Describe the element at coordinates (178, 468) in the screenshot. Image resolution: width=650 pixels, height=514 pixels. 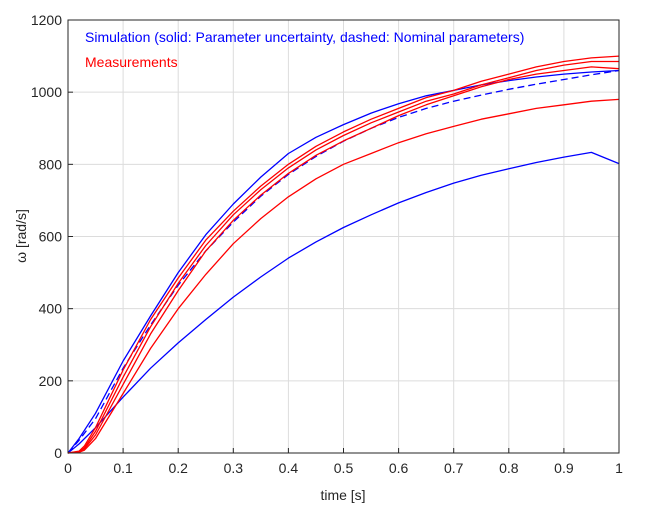
I see `x-tick-label: 0.2` at that location.